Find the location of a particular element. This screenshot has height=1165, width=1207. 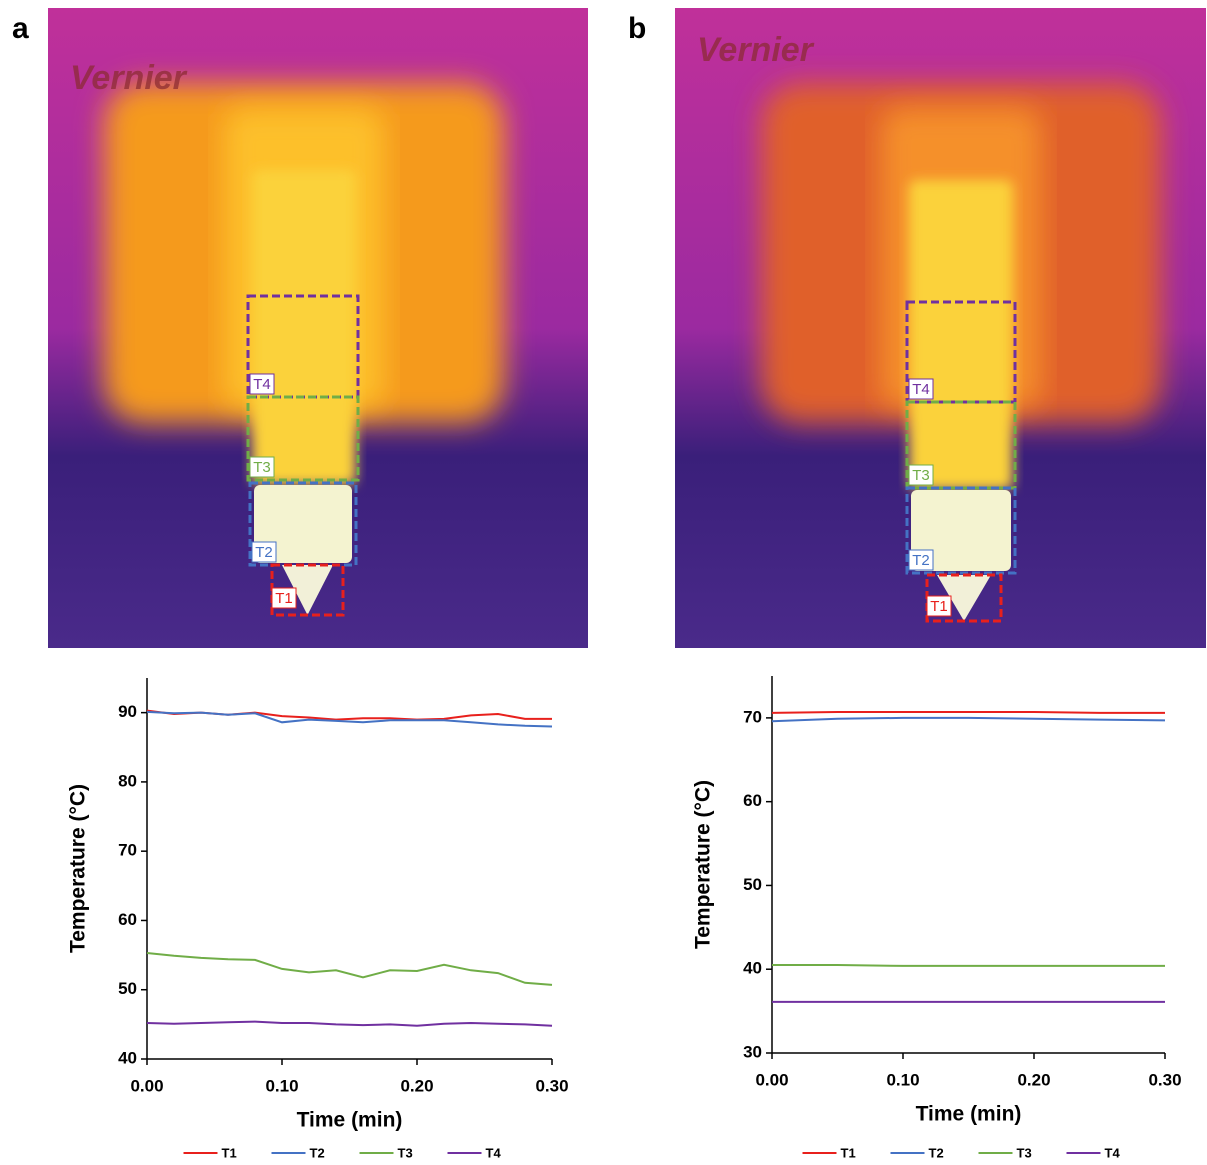

panel-label: a is located at coordinates (20, 28).